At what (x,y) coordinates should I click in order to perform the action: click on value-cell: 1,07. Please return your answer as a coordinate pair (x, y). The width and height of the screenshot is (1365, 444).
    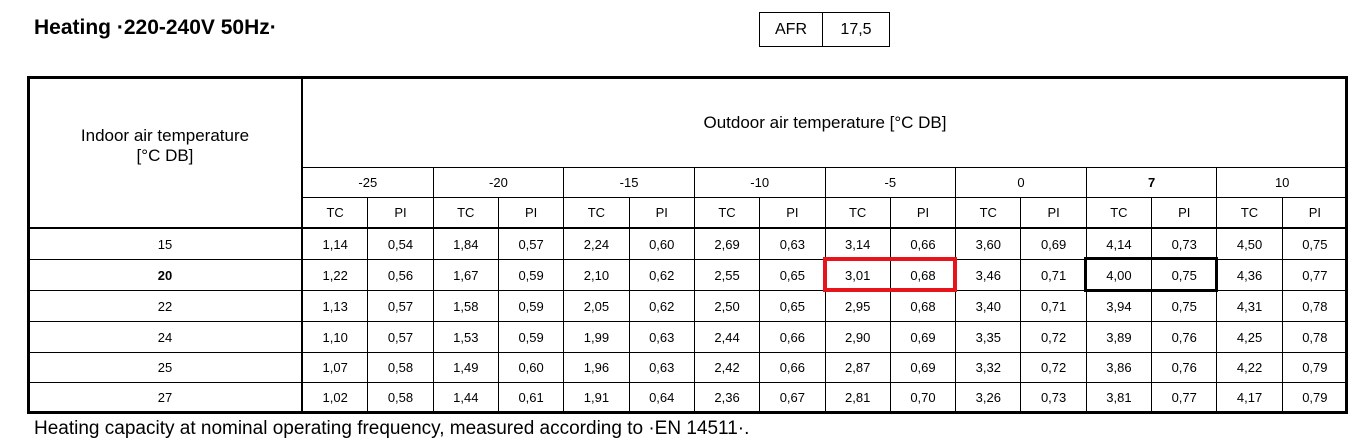
    Looking at the image, I should click on (335, 367).